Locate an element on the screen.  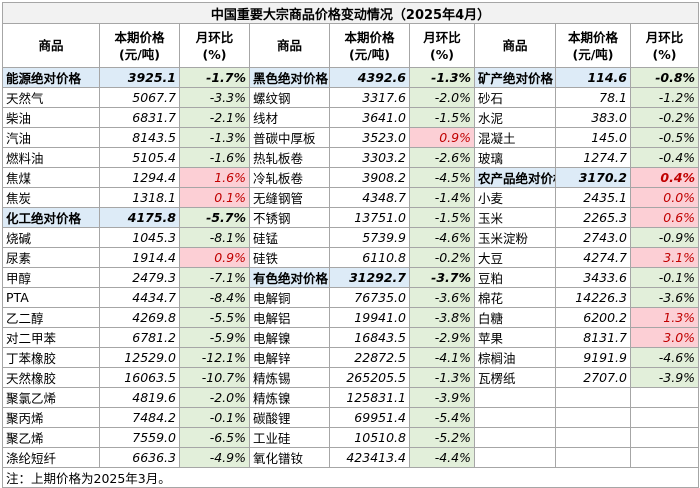
price-value: 3523.0 is located at coordinates (369, 137).